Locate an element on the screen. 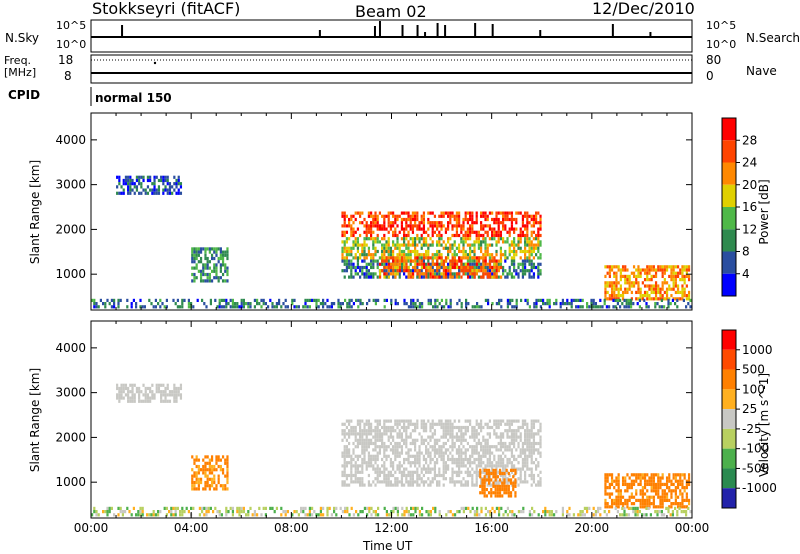  velocity-tick-label: -100 is located at coordinates (755, 449).